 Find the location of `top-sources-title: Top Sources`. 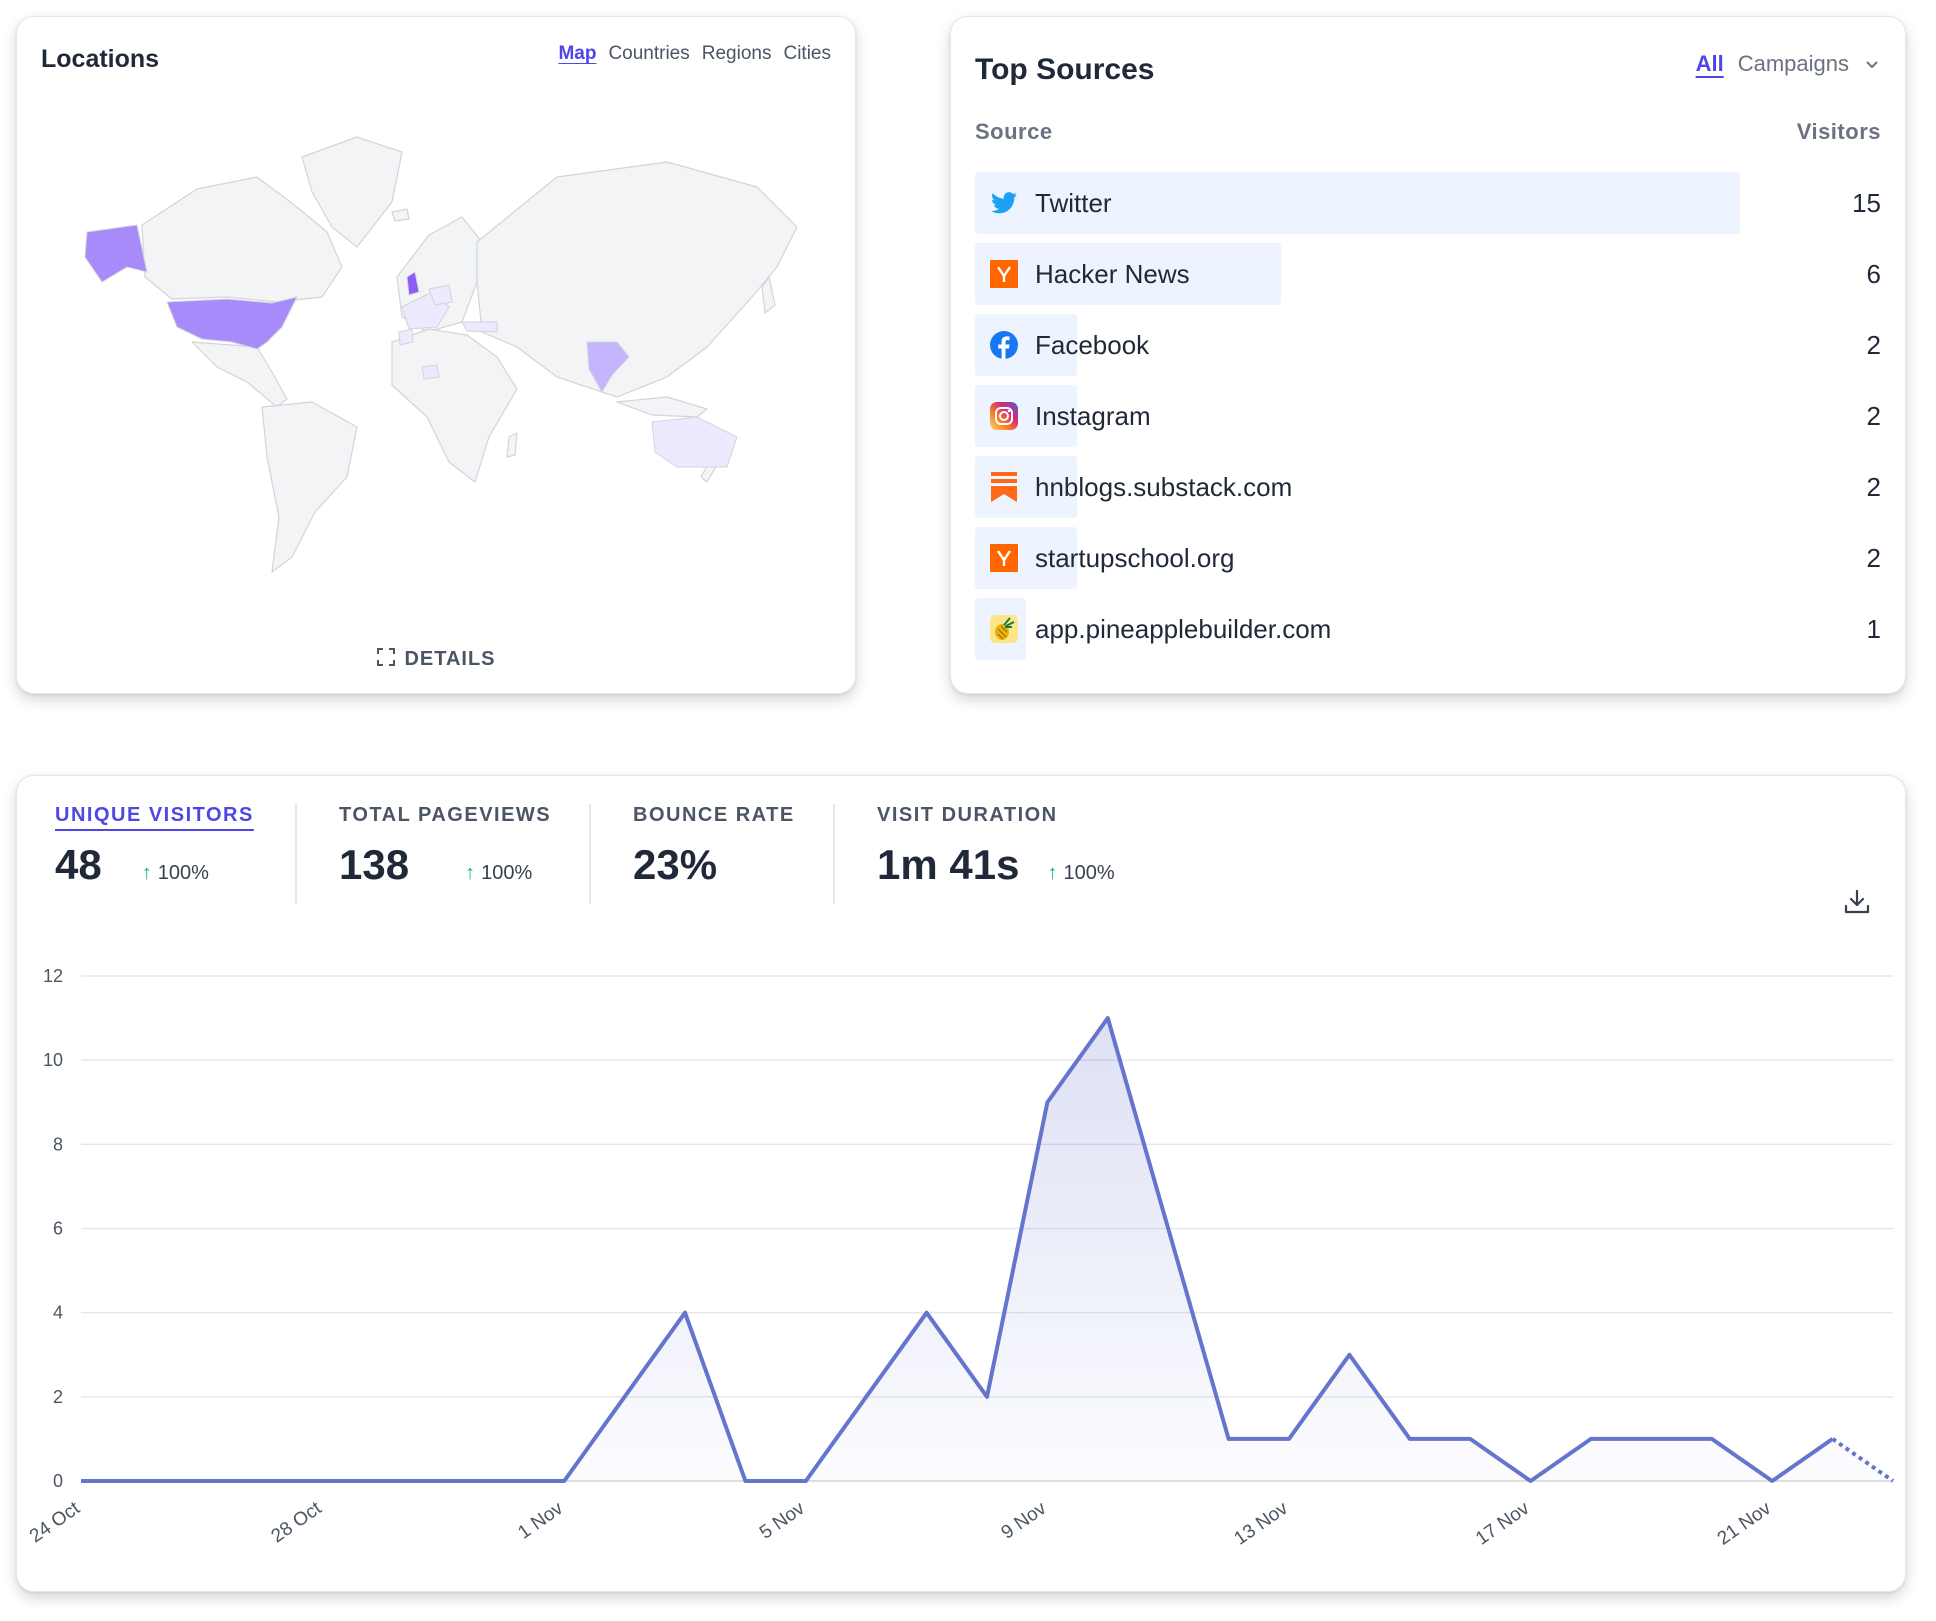

top-sources-title: Top Sources is located at coordinates (1065, 69).